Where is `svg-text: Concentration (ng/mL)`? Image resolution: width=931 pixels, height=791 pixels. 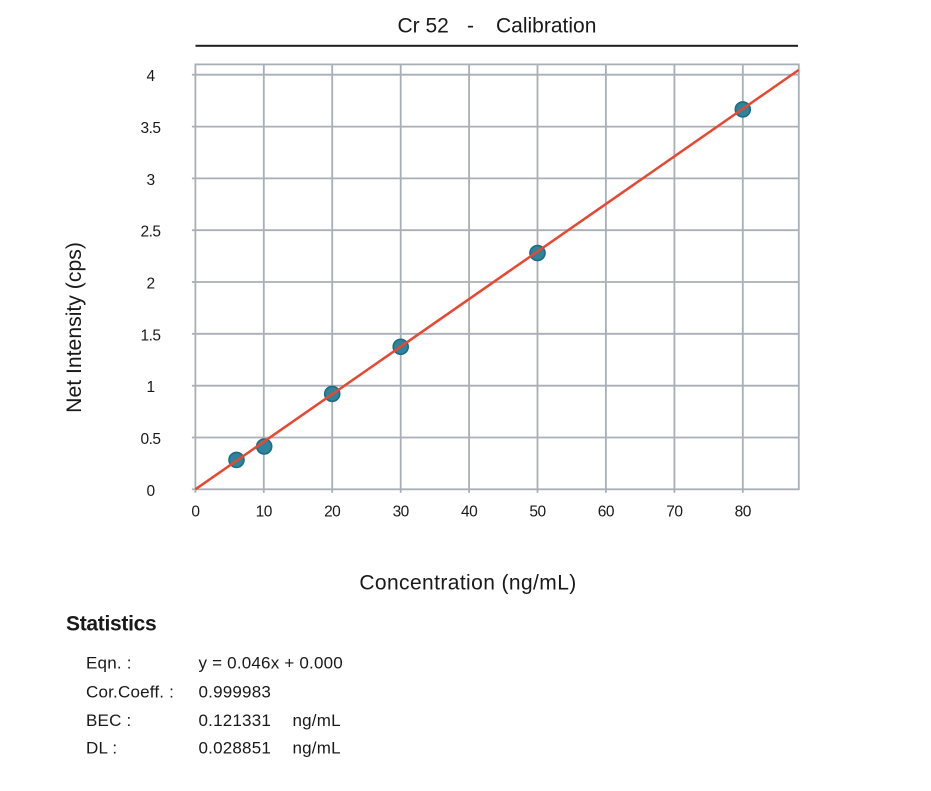
svg-text: Concentration (ng/mL) is located at coordinates (467, 582).